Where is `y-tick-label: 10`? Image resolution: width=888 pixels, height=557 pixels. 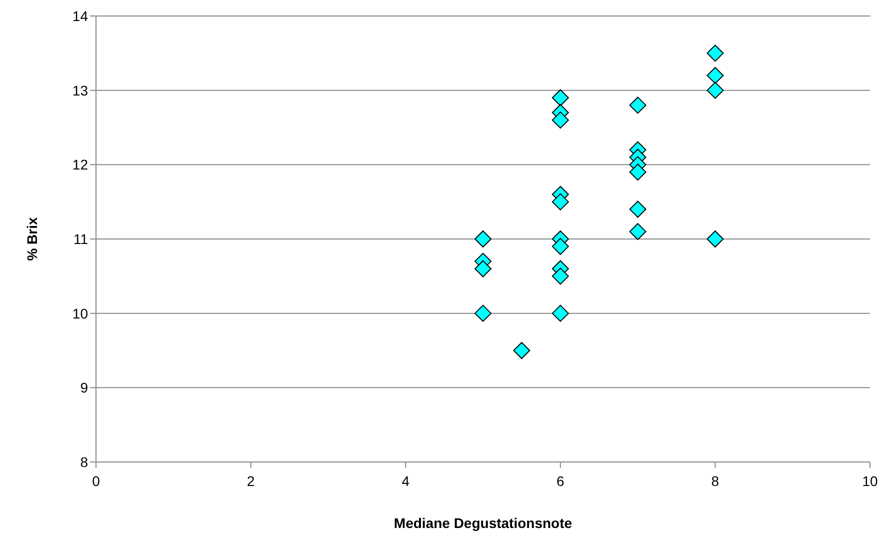 y-tick-label: 10 is located at coordinates (80, 313).